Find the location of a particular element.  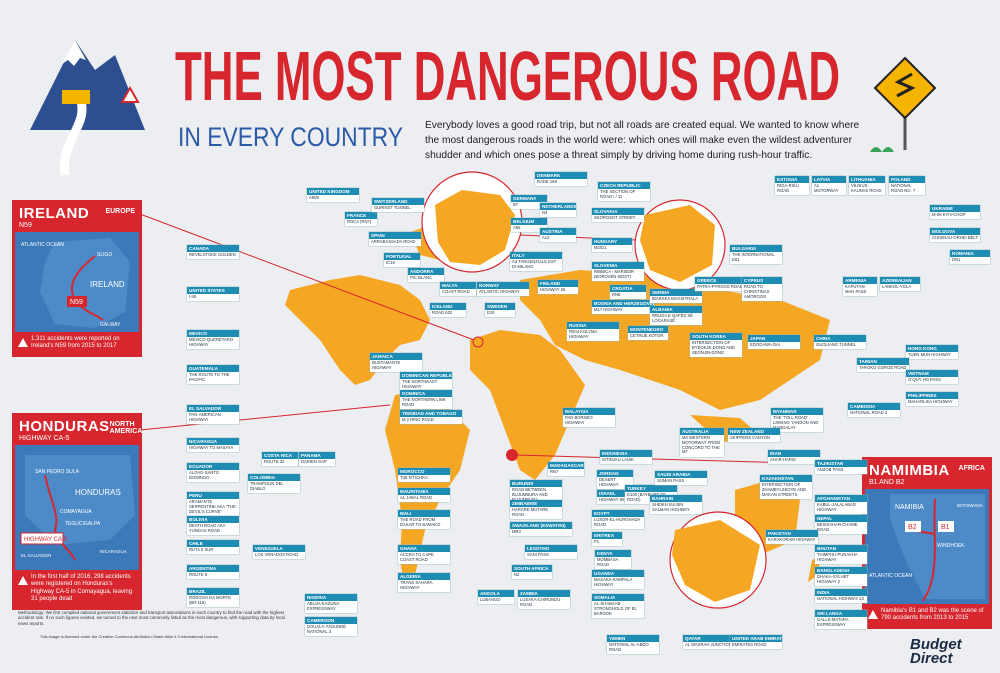

map-label: IRELAND is located at coordinates (107, 284).